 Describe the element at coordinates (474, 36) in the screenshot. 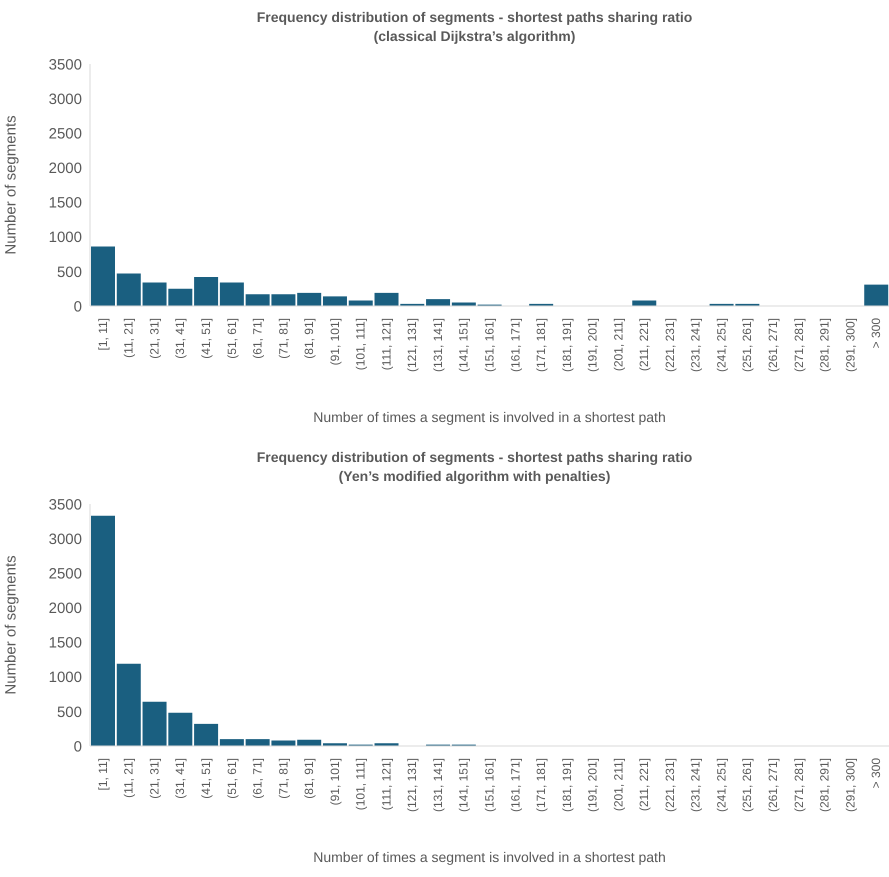

I see `chart-subtitle: (classical Dijkstra’s algorithm)` at that location.